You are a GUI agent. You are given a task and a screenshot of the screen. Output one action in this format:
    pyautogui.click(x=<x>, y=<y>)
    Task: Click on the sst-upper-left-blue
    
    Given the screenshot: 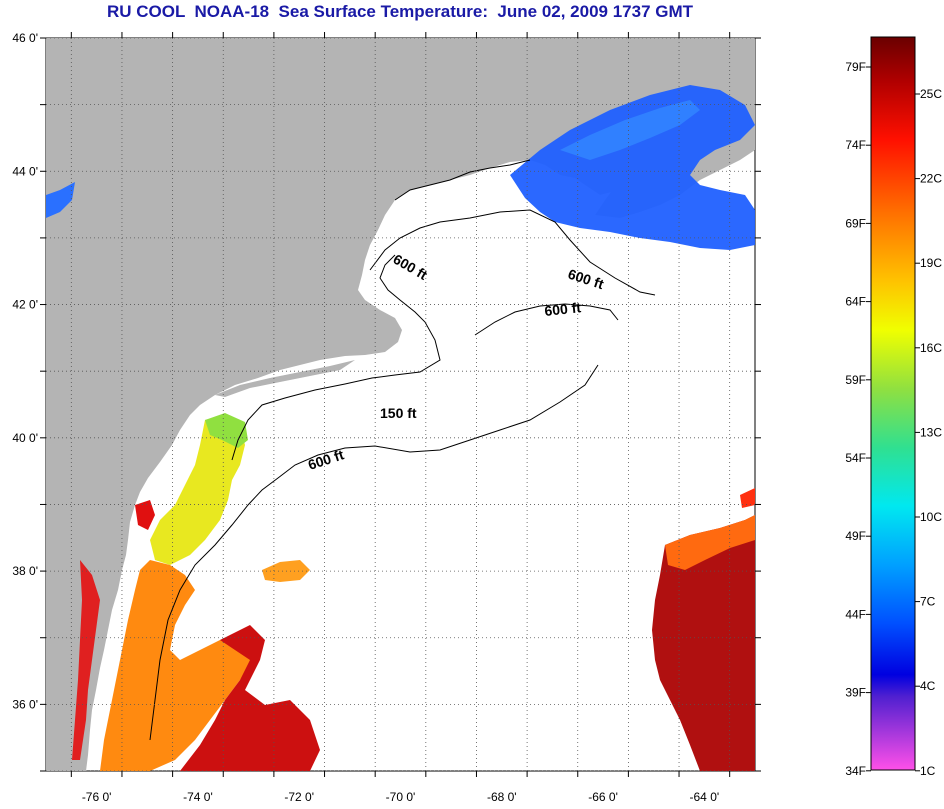 What is the action you would take?
    pyautogui.click(x=60, y=200)
    